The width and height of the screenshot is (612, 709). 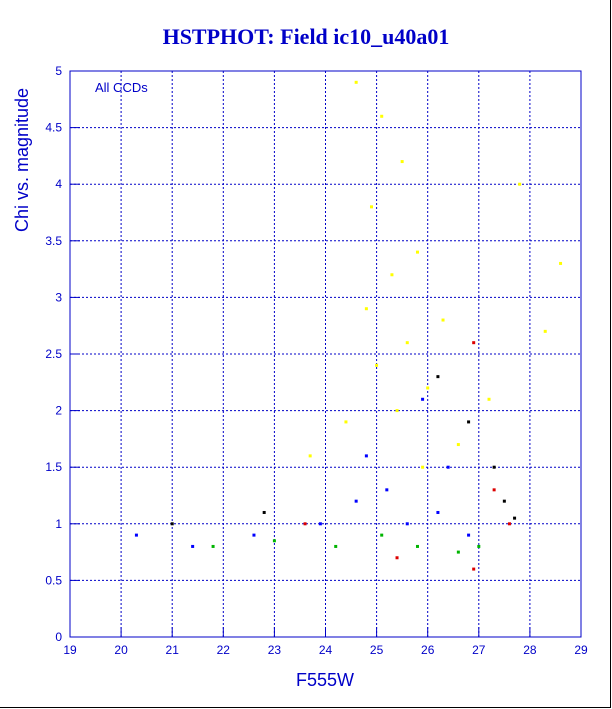 I want to click on y-tick-label: 2.5, so click(x=53, y=354).